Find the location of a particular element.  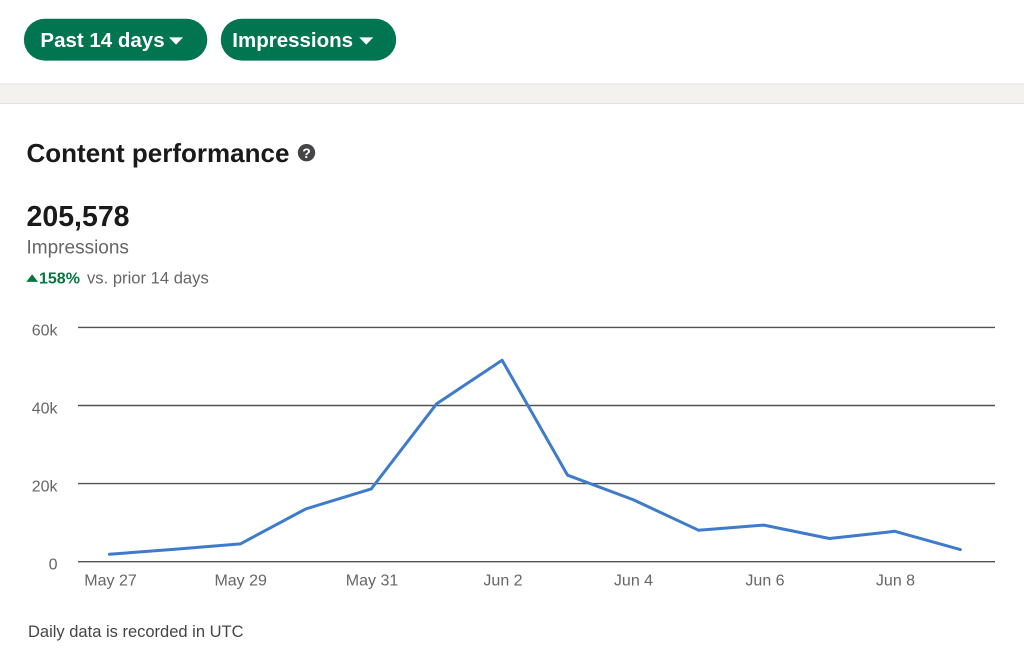

svg-text: May 27 is located at coordinates (110, 580).